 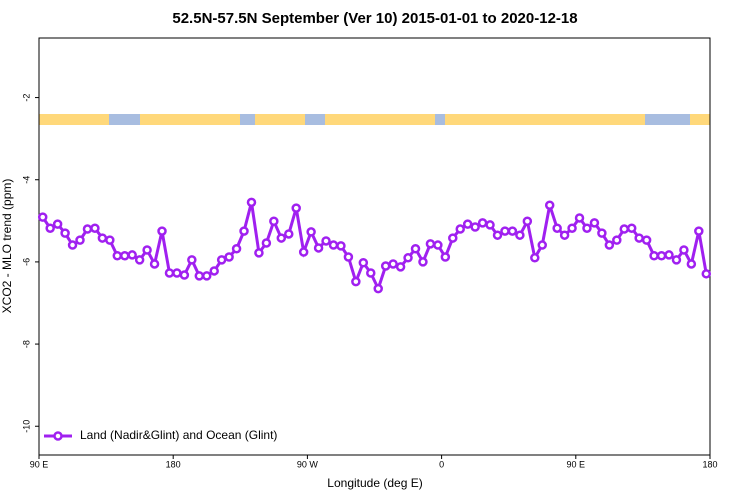 What do you see at coordinates (26, 98) in the screenshot?
I see `y-tick-label: -2` at bounding box center [26, 98].